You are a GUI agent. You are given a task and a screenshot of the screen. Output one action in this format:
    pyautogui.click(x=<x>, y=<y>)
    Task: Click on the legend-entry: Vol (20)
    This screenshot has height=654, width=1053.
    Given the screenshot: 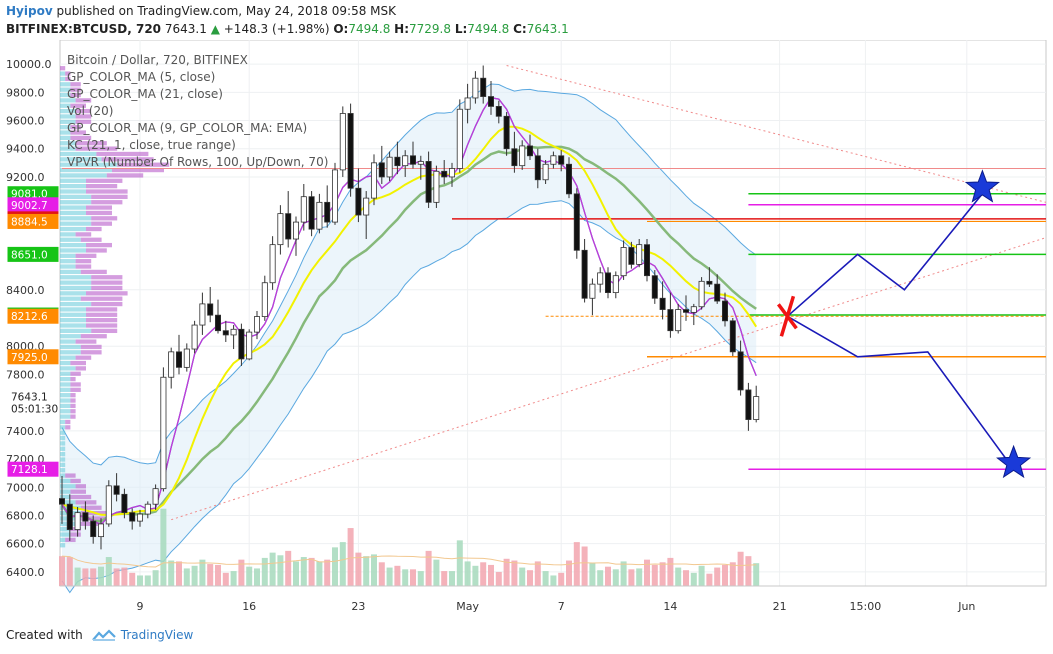 What is the action you would take?
    pyautogui.click(x=90, y=111)
    